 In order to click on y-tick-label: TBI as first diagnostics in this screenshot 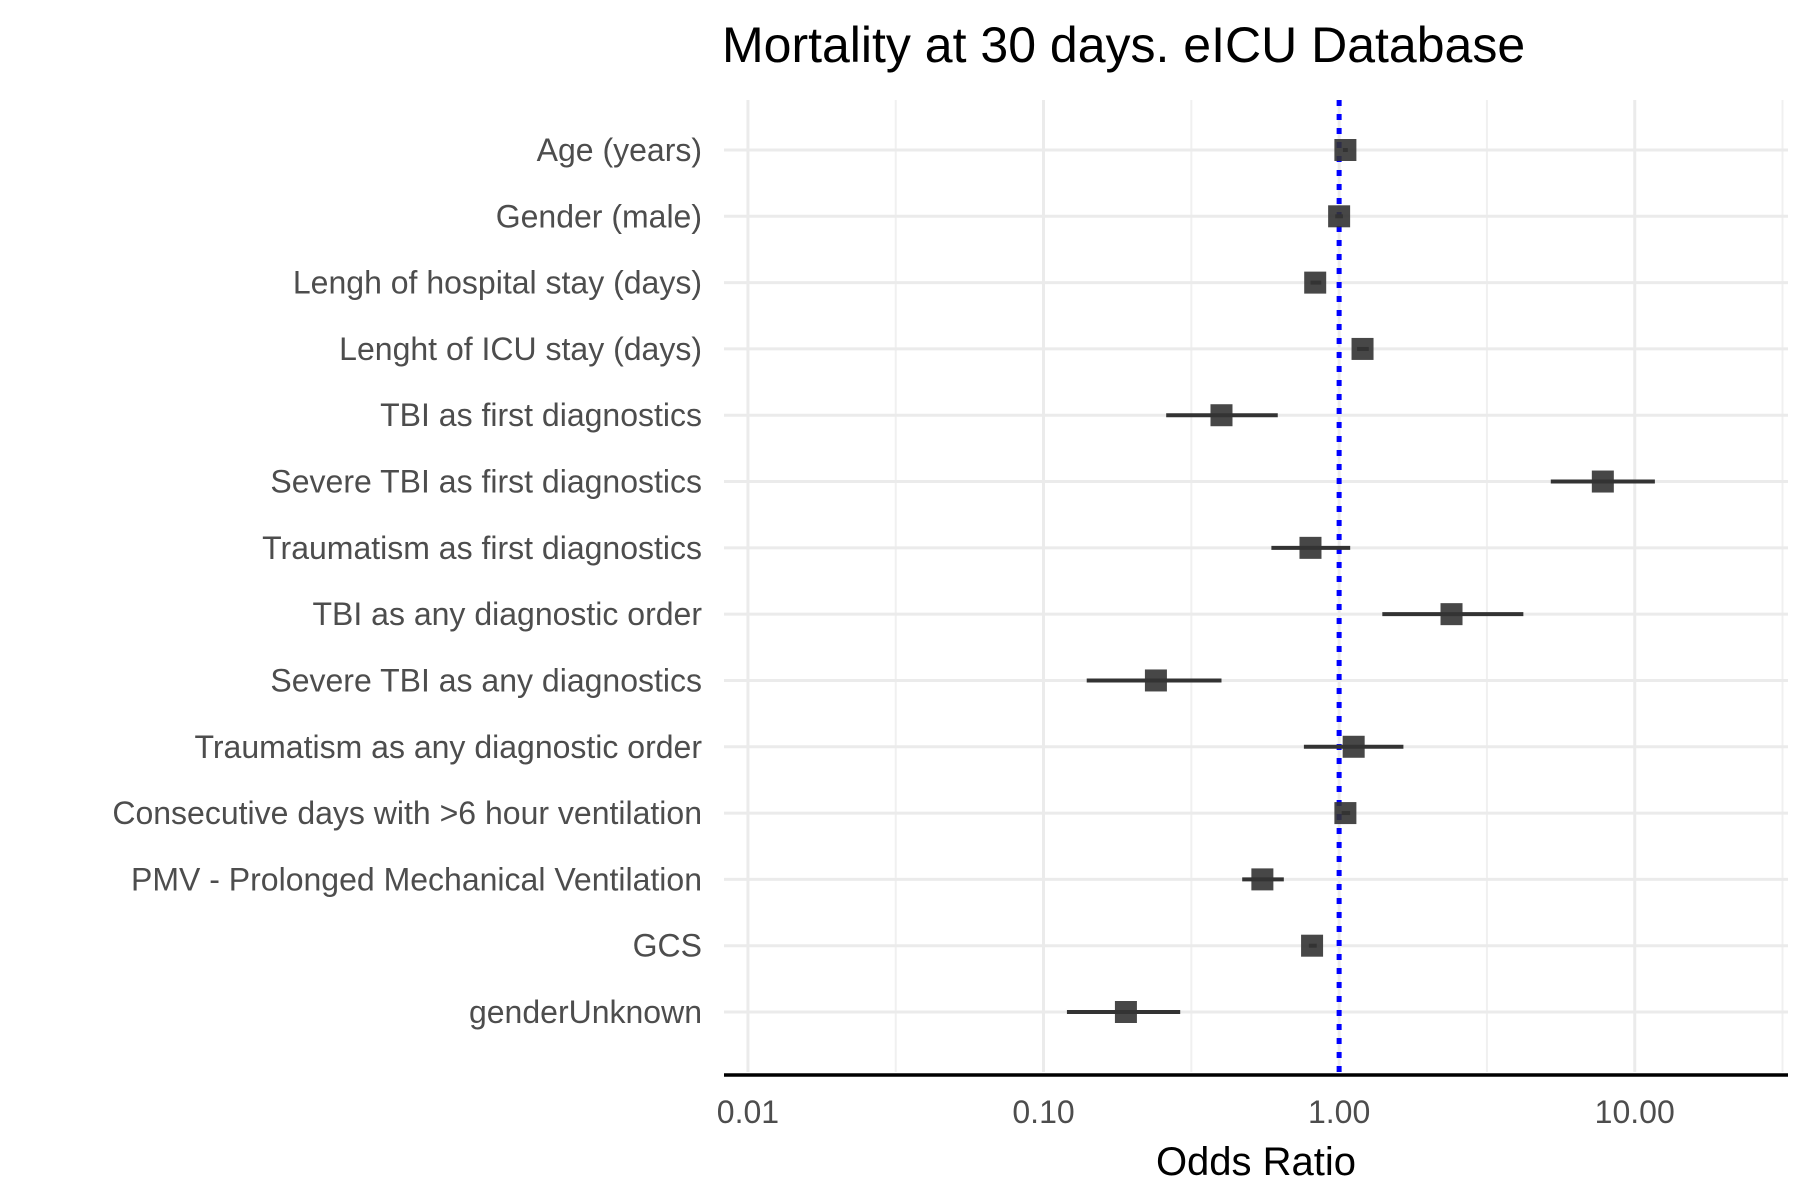, I will do `click(541, 415)`.